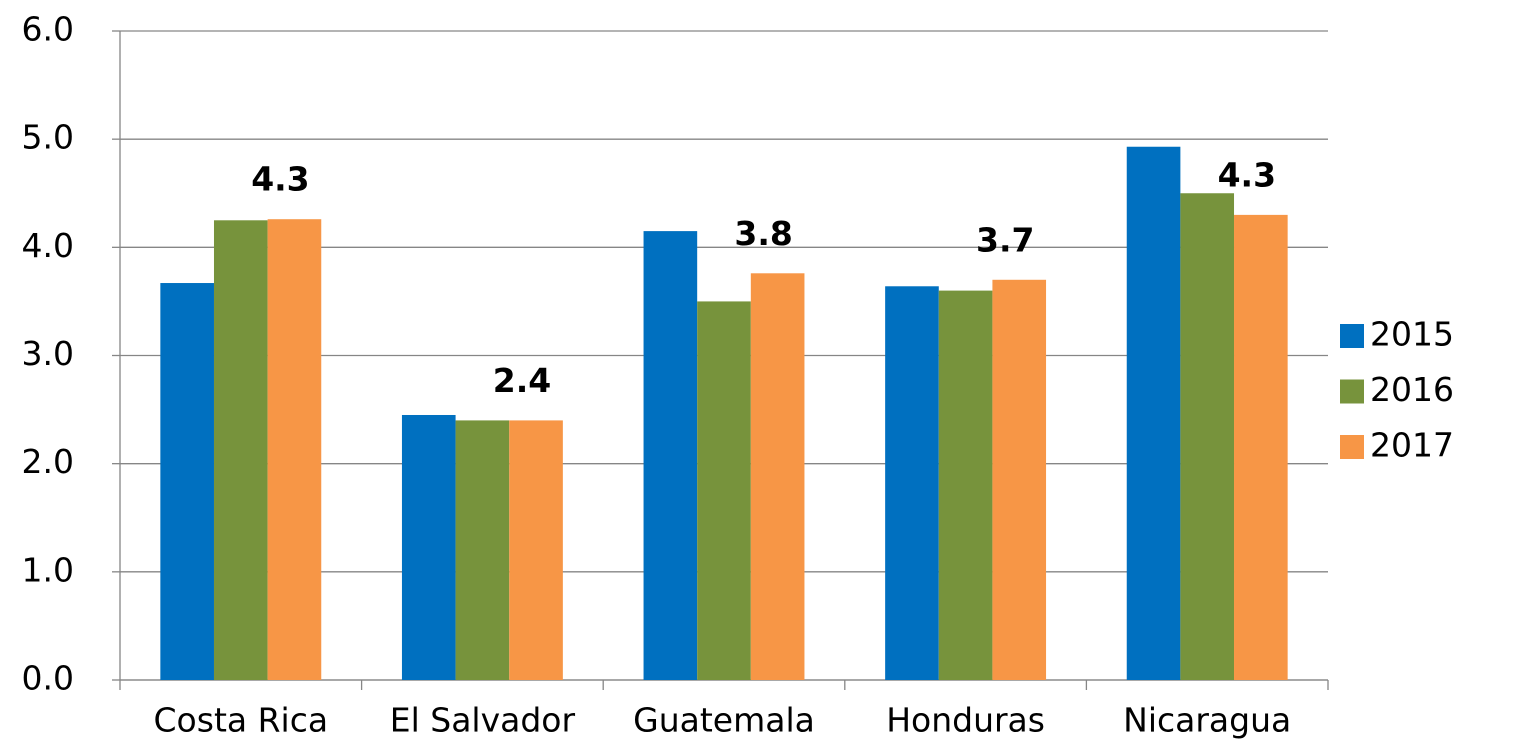 Image resolution: width=1515 pixels, height=754 pixels. Describe the element at coordinates (48, 245) in the screenshot. I see `y-tick-label: 4.0` at that location.